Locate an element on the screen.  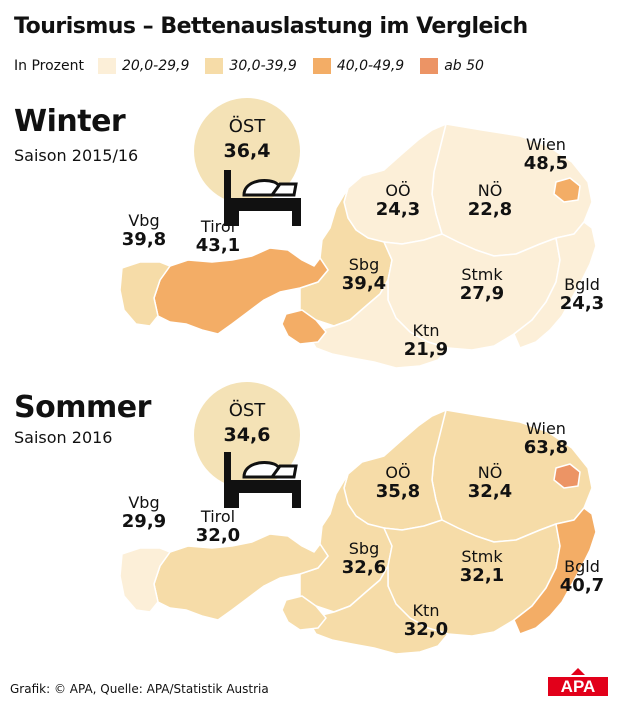
label-tirol: Tirol 43,1 is located at coordinates (218, 237).